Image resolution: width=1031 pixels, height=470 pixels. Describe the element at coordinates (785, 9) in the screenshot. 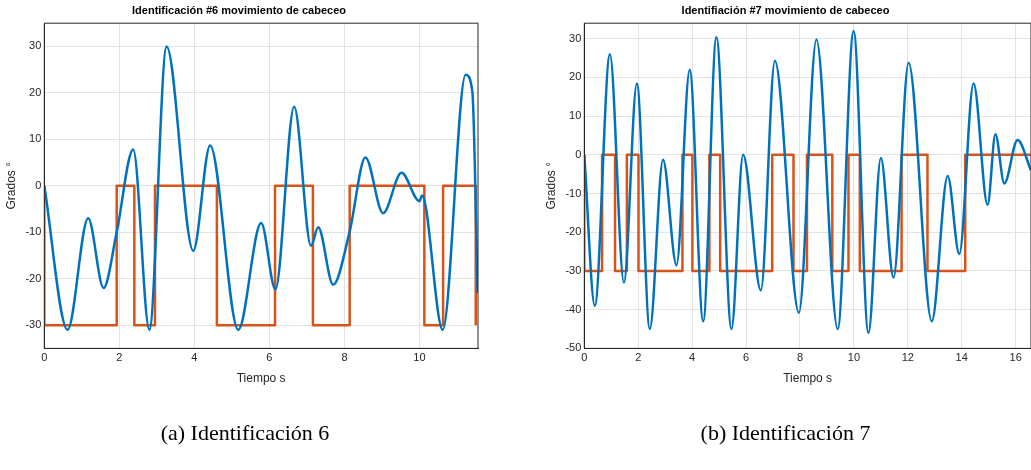

I see `chart-title: Identifiación #7 movimiento de cabeceo` at that location.